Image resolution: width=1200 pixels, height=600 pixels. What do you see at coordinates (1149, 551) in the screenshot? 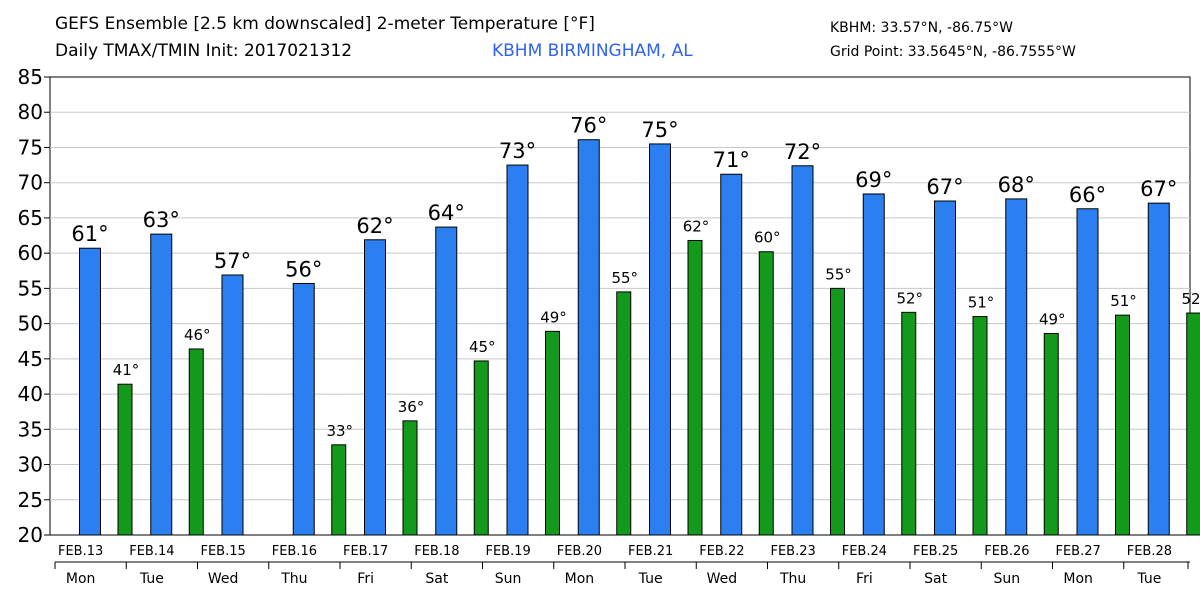
I see `date-label: FEB.28` at bounding box center [1149, 551].